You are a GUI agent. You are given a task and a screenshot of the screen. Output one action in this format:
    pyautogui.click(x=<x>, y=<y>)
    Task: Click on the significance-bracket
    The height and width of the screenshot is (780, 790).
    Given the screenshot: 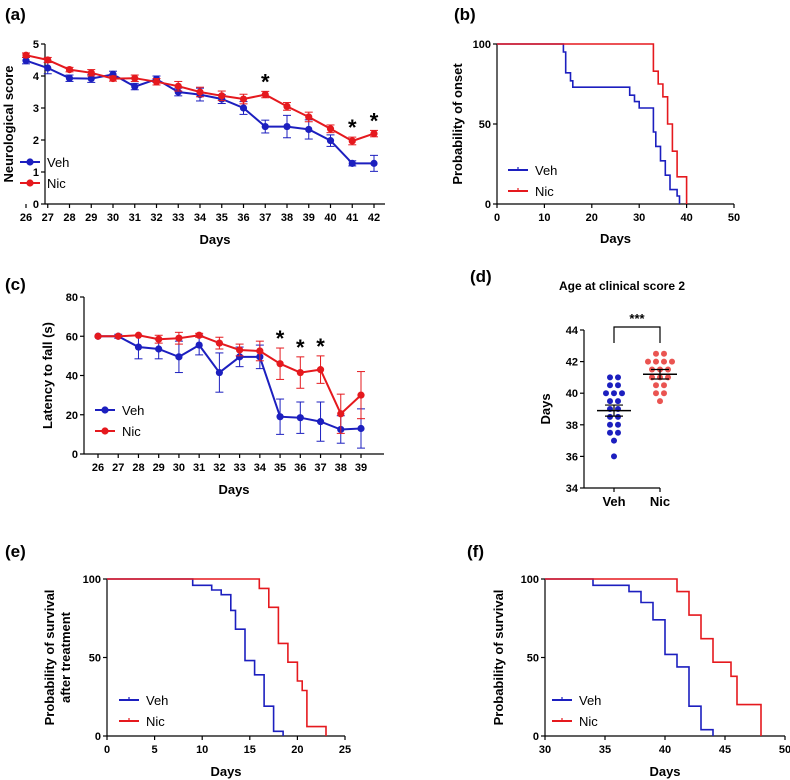 What is the action you would take?
    pyautogui.click(x=637, y=334)
    